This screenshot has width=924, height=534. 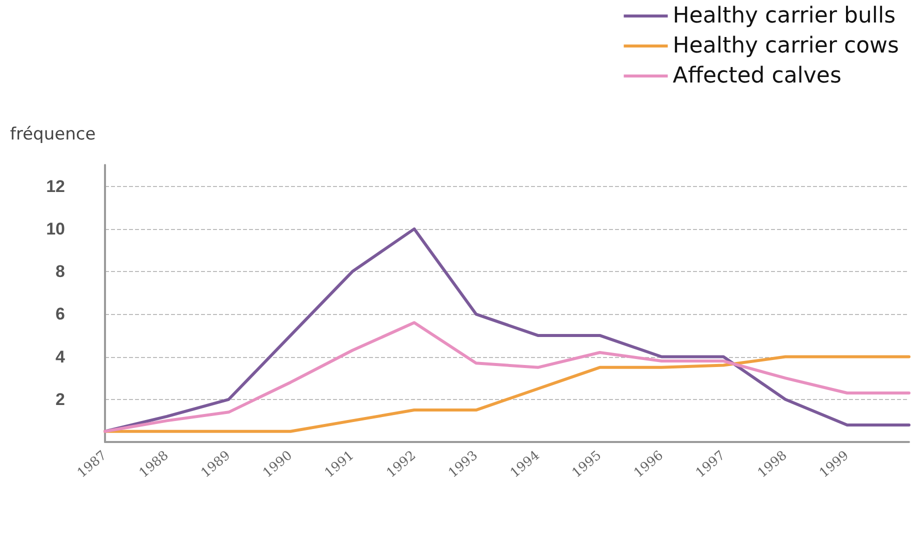 What do you see at coordinates (786, 46) in the screenshot?
I see `legend-label: Healthy carrier cows` at bounding box center [786, 46].